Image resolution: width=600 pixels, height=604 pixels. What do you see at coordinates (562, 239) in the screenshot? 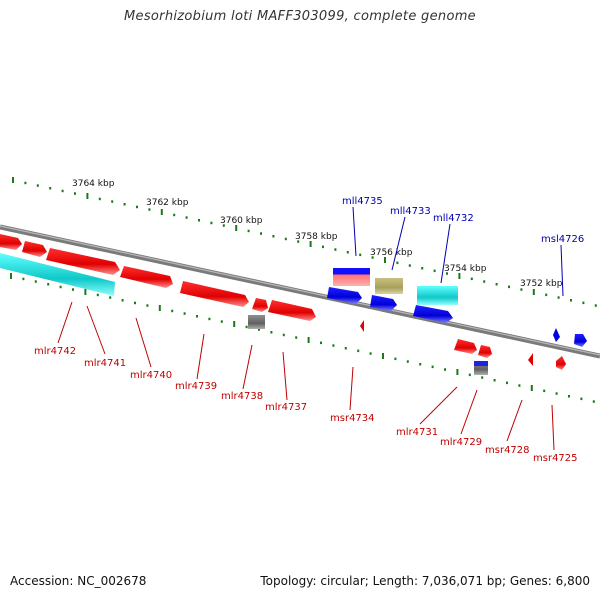
I see `gene-label-msl4726: msl4726` at bounding box center [562, 239].